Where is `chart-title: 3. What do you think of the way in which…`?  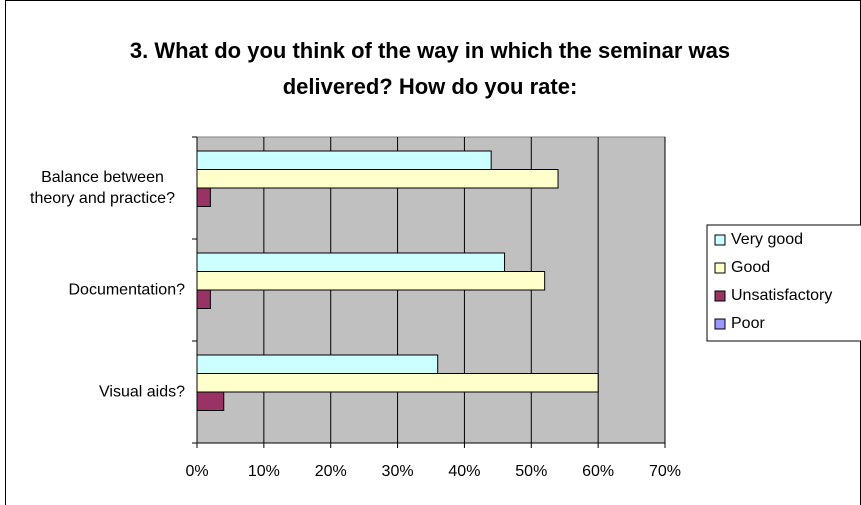
chart-title: 3. What do you think of the way in which… is located at coordinates (430, 68).